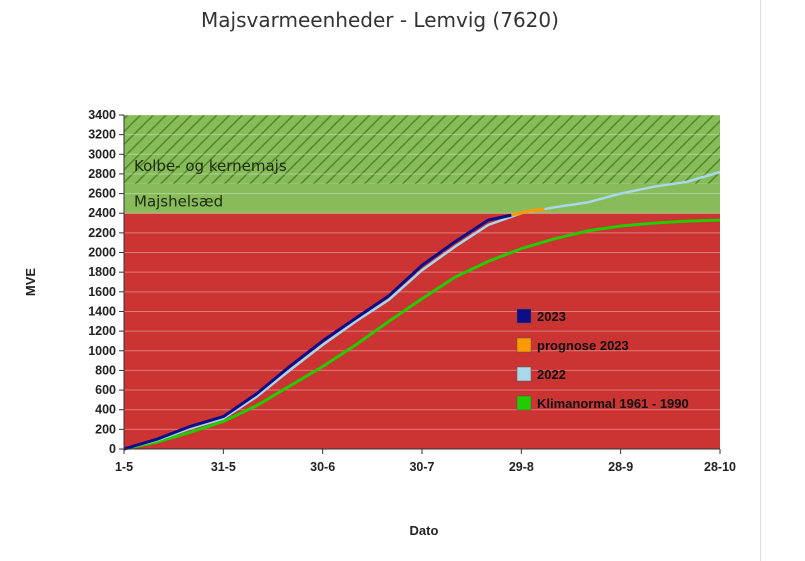 Image resolution: width=805 pixels, height=561 pixels. Describe the element at coordinates (551, 316) in the screenshot. I see `legend-label-0: 2023` at that location.